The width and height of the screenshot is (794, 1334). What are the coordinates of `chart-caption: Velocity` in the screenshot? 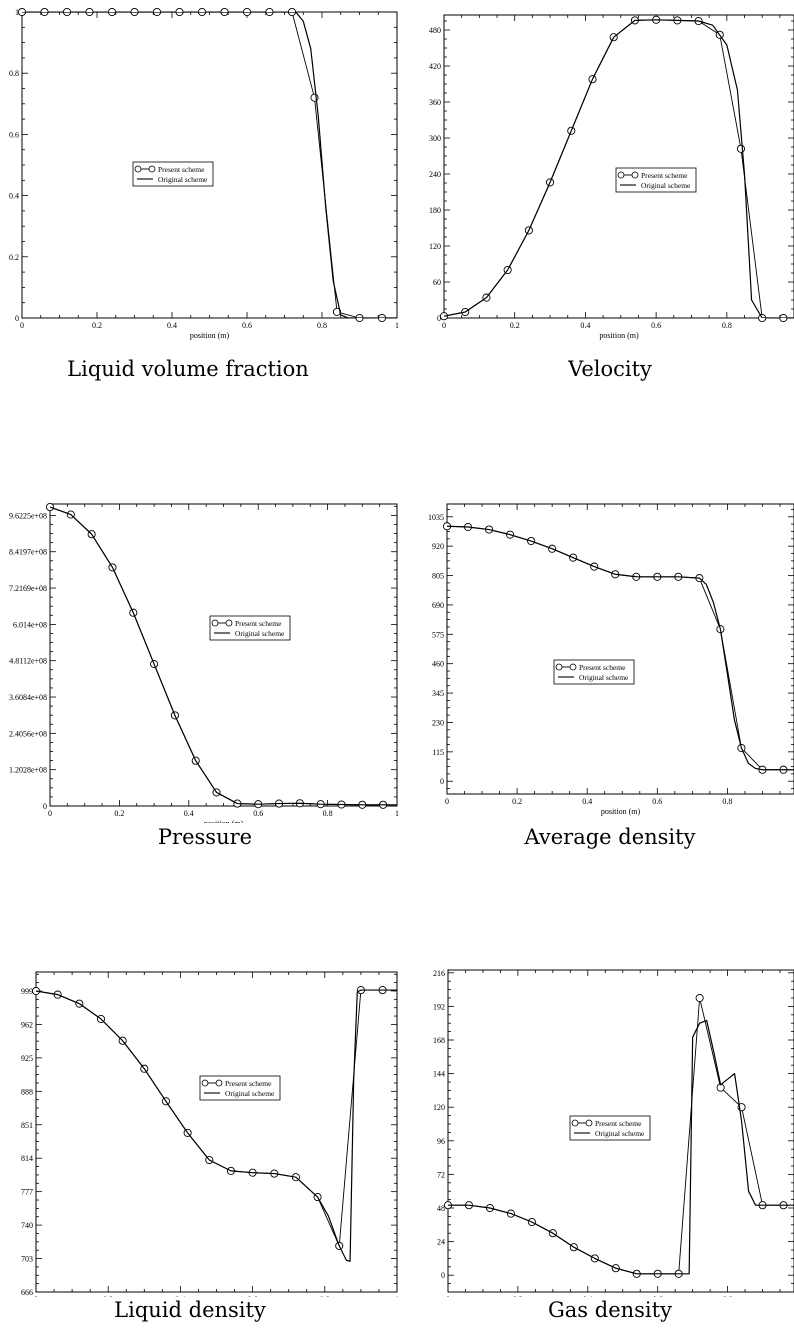 It's located at (610, 369).